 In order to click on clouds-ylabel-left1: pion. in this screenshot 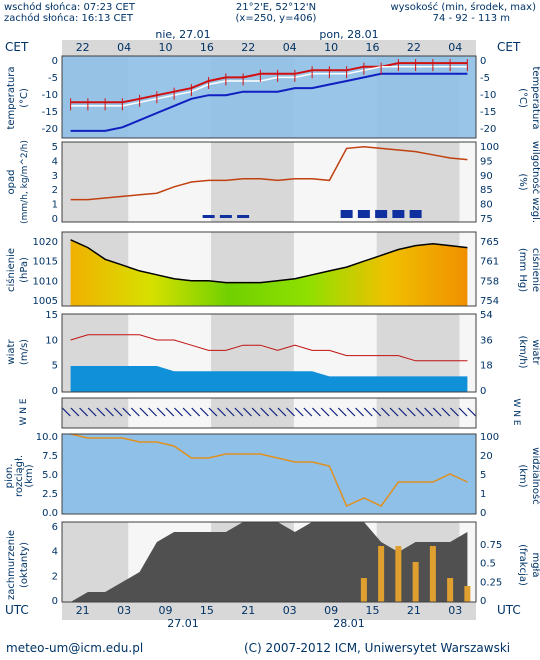, I will do `click(9, 476)`.